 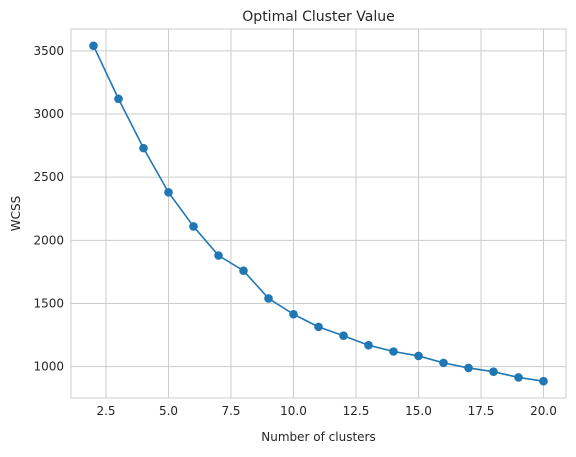 I want to click on x-tick-label: 2.5, so click(x=105, y=411).